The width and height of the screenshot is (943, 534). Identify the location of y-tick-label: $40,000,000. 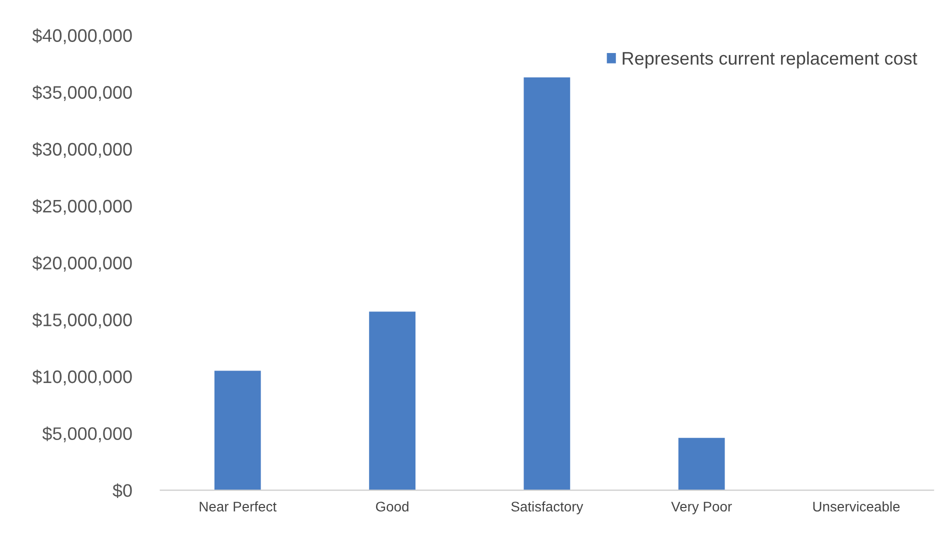
(82, 36).